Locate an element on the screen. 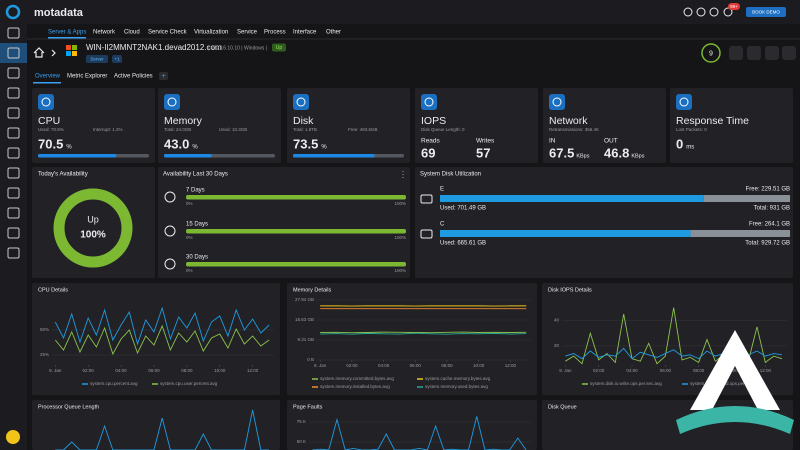 Image resolution: width=800 pixels, height=450 pixels. drive-used: Used: 701.49 GB is located at coordinates (463, 209).